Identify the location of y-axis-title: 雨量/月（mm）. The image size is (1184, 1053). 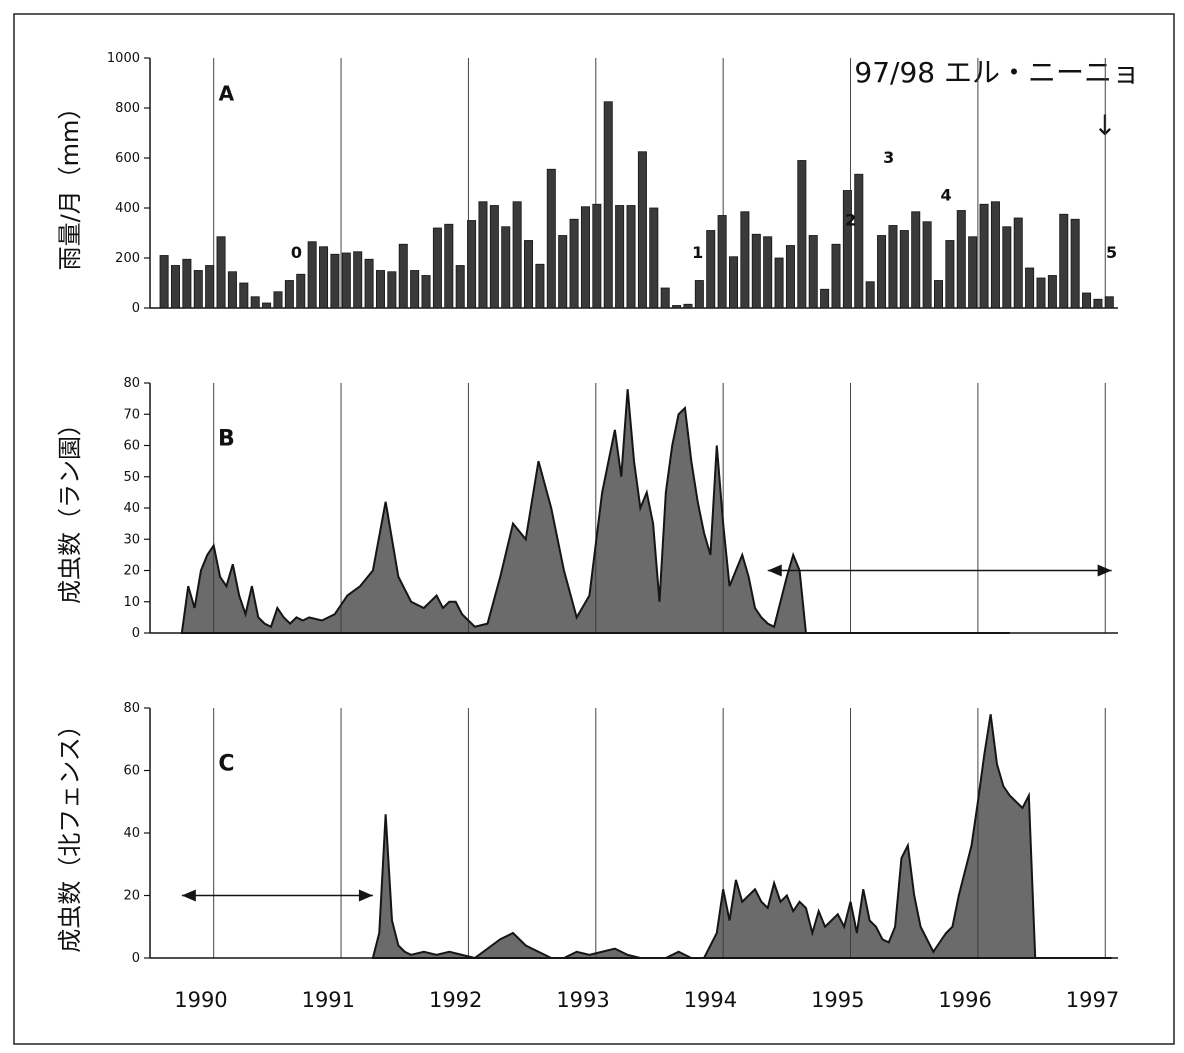
(70, 183).